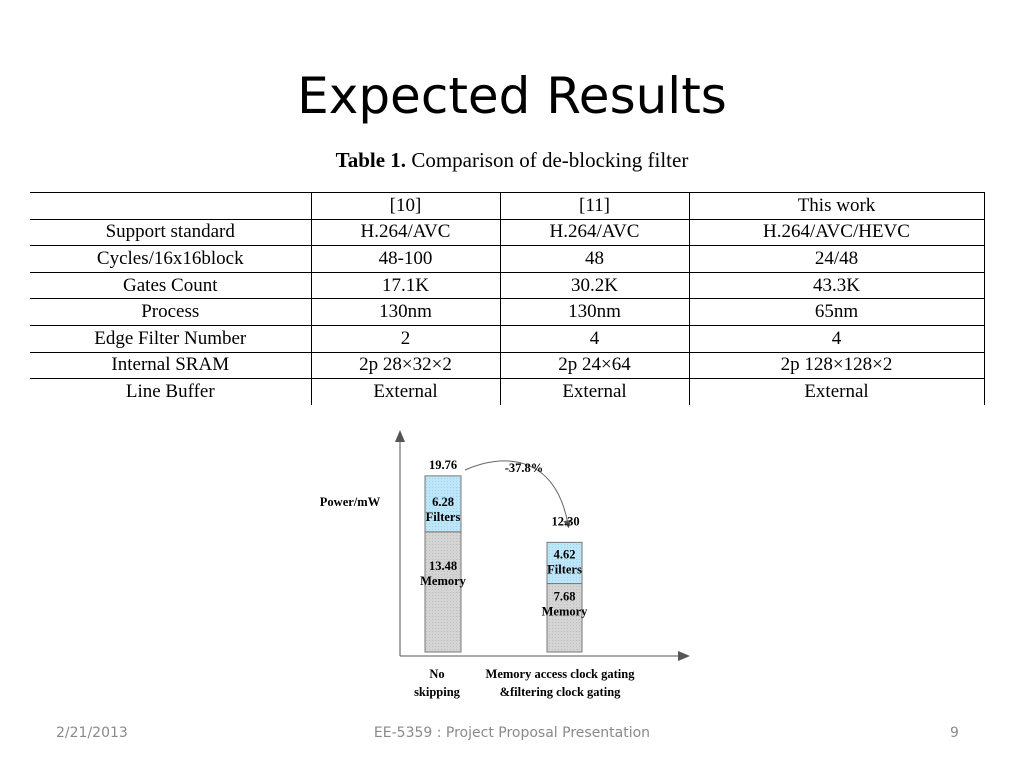 This screenshot has width=1024, height=768. I want to click on table-cell: 2p 28×32×2, so click(405, 365).